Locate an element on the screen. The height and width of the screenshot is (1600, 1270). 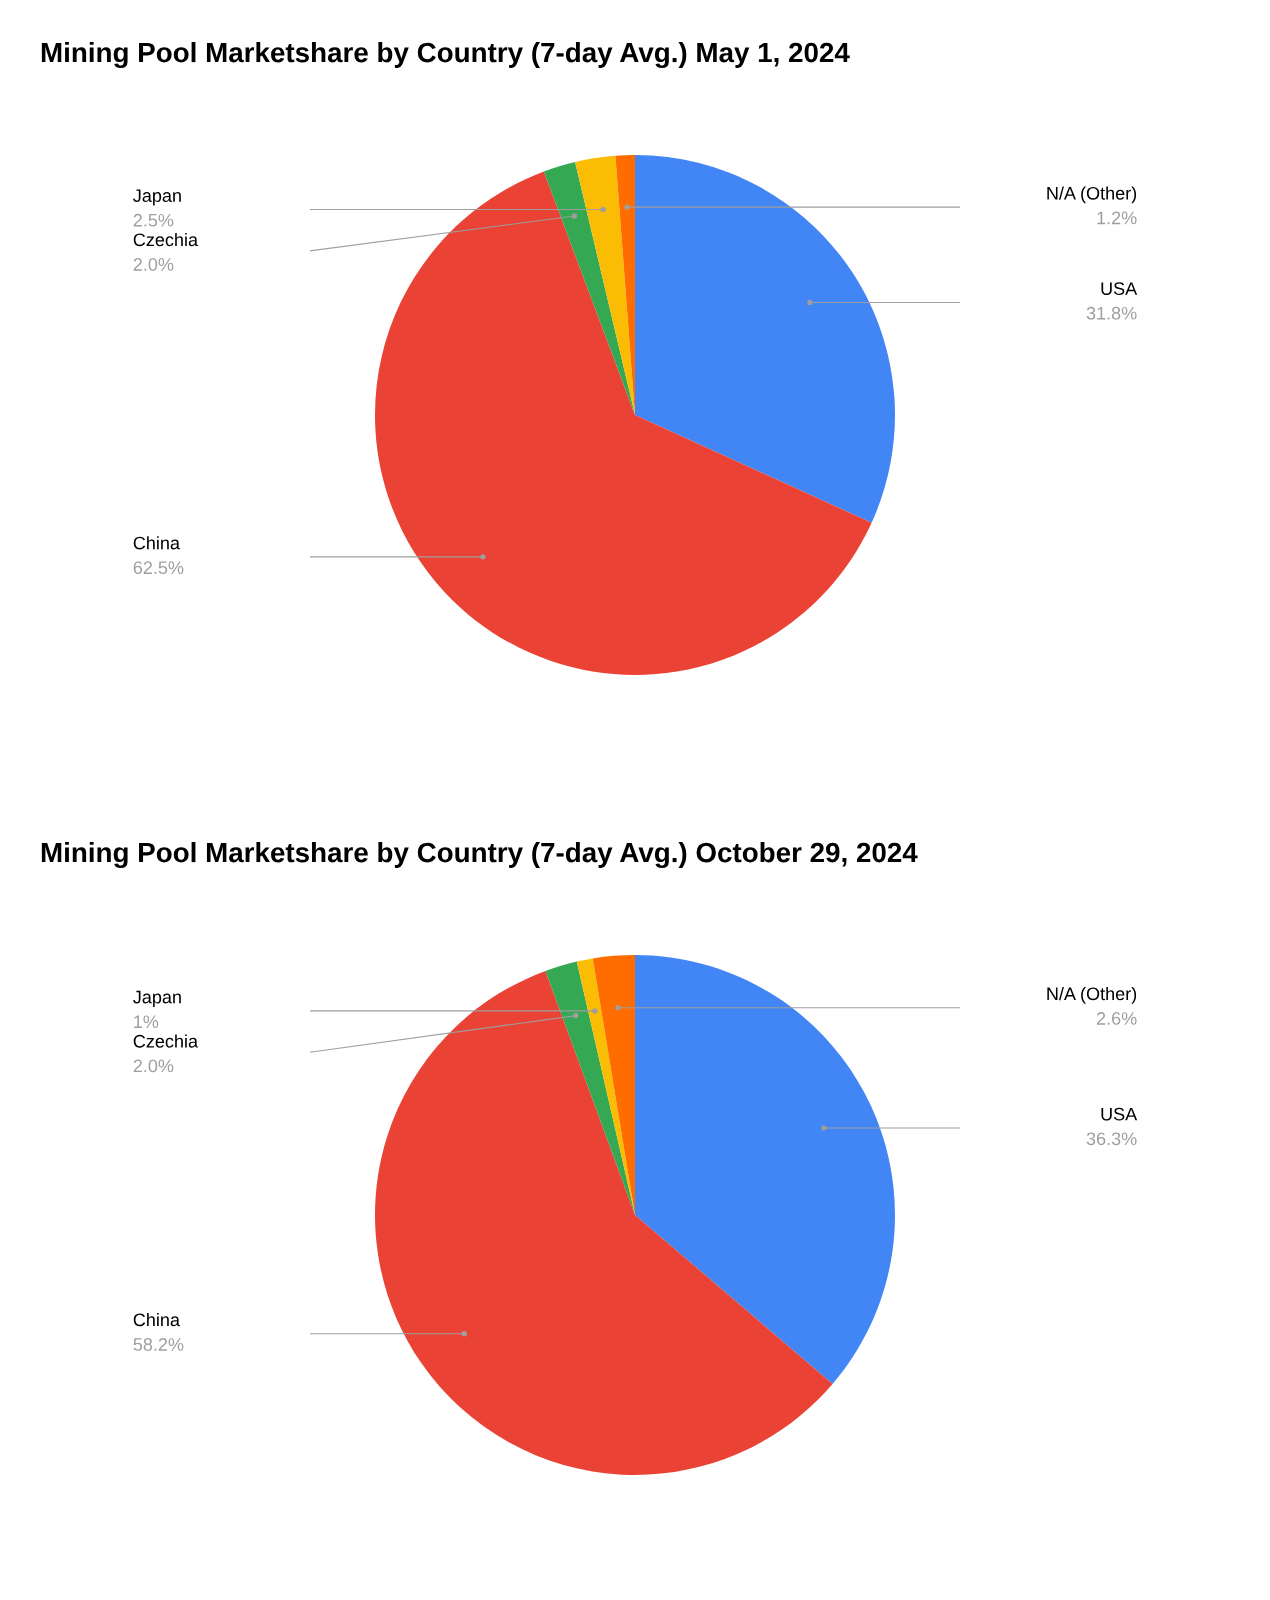
data-label: 31.8% is located at coordinates (1111, 313).